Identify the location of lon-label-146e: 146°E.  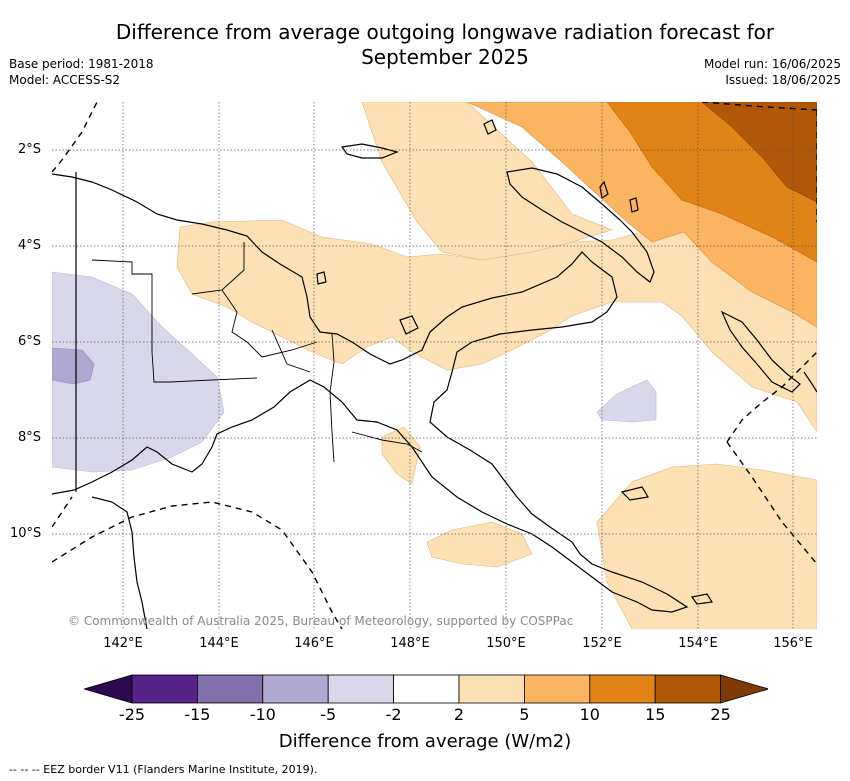
(314, 643).